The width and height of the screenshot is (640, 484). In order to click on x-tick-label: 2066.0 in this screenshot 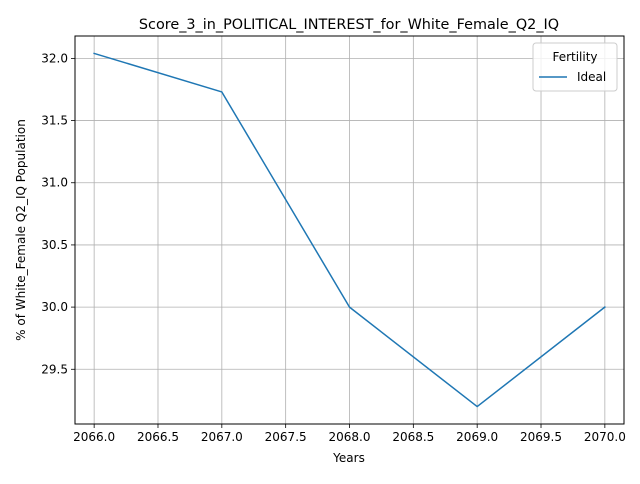, I will do `click(94, 437)`.